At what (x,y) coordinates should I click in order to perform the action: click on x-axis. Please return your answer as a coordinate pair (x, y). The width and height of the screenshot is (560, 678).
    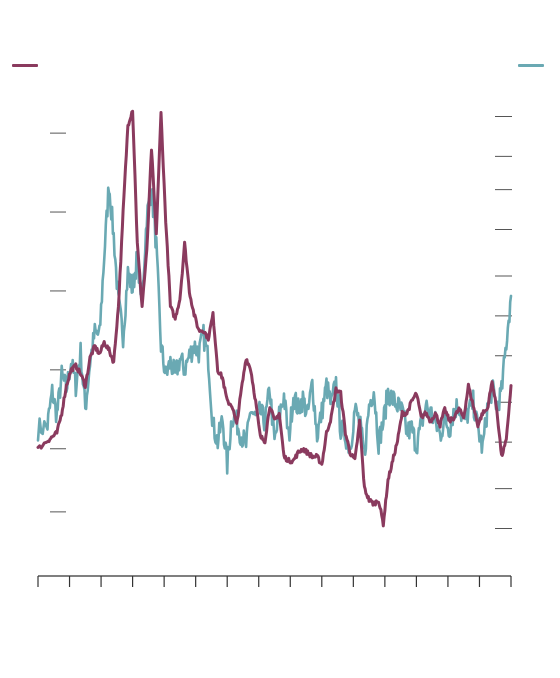
    Looking at the image, I should click on (274, 581).